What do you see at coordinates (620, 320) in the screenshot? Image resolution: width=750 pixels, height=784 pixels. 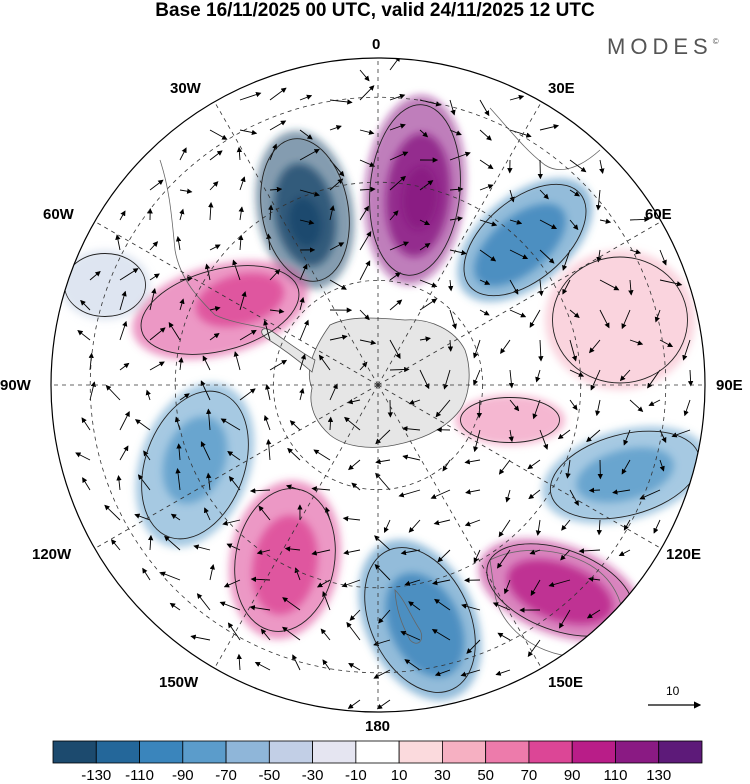 I see `anomaly-high-east` at bounding box center [620, 320].